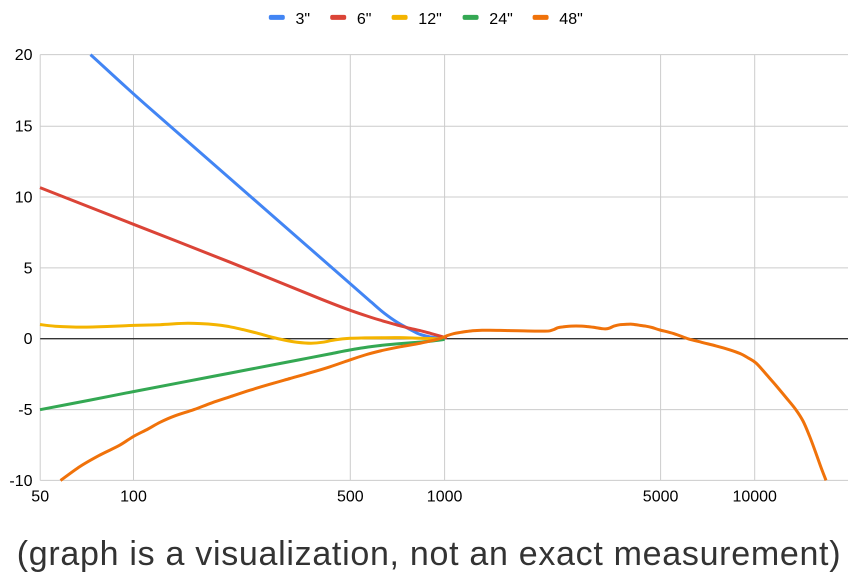 The image size is (863, 583). What do you see at coordinates (754, 497) in the screenshot?
I see `svg-text: 10000` at bounding box center [754, 497].